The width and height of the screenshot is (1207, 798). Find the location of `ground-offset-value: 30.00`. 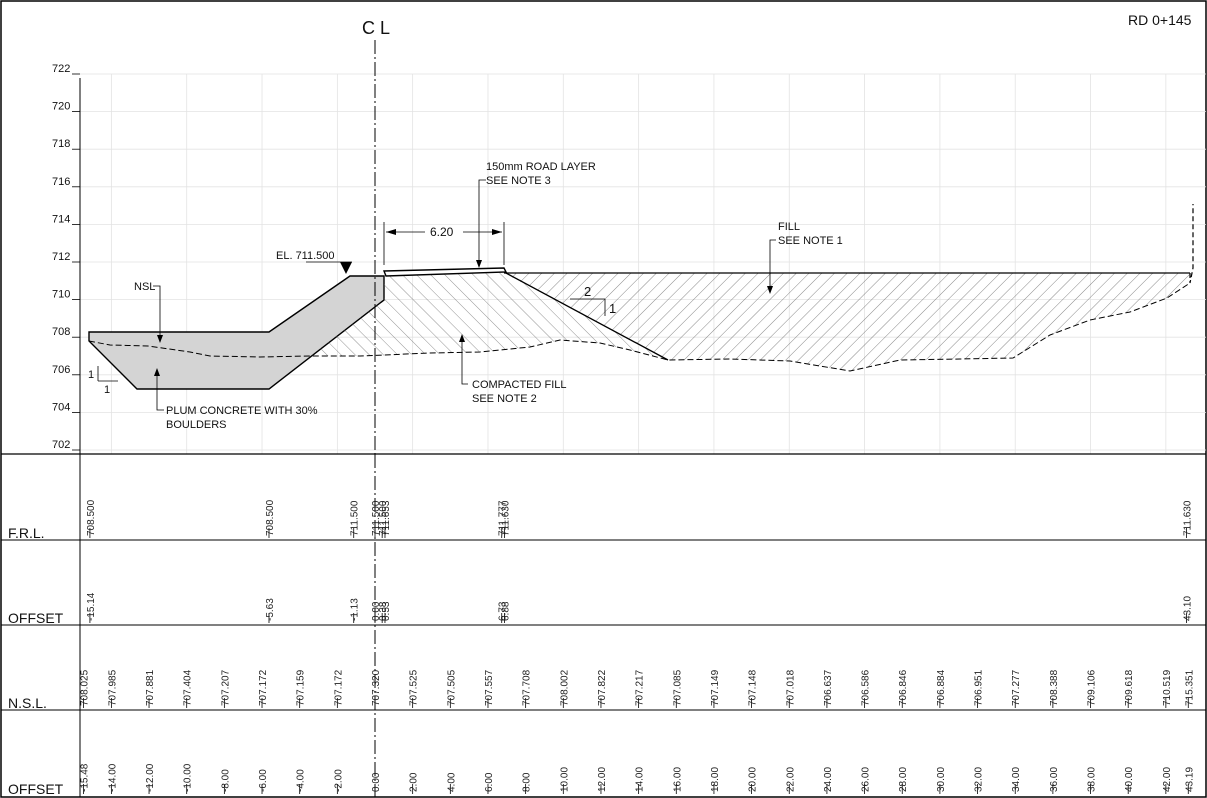

ground-offset-value: 30.00 is located at coordinates (941, 779).